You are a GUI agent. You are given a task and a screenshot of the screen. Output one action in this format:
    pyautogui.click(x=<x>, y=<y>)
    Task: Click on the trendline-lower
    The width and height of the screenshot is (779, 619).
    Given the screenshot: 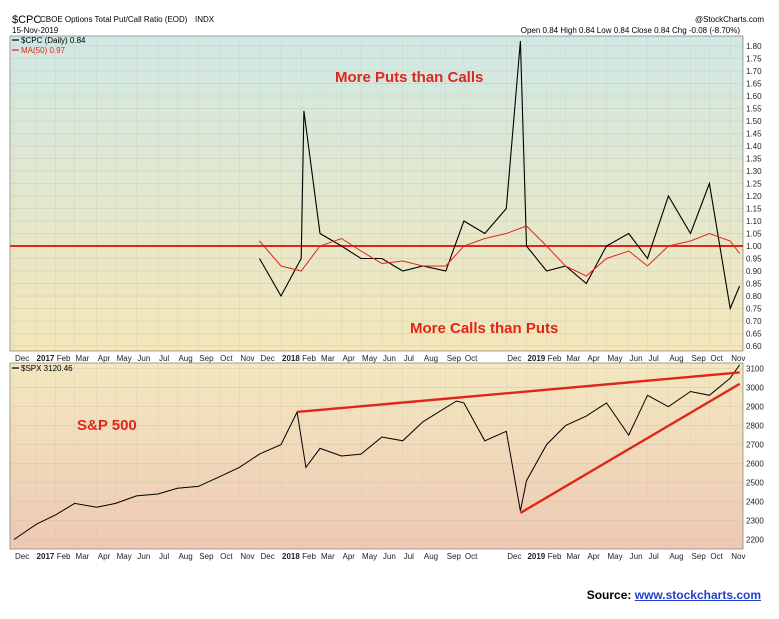 What is the action you would take?
    pyautogui.click(x=630, y=448)
    